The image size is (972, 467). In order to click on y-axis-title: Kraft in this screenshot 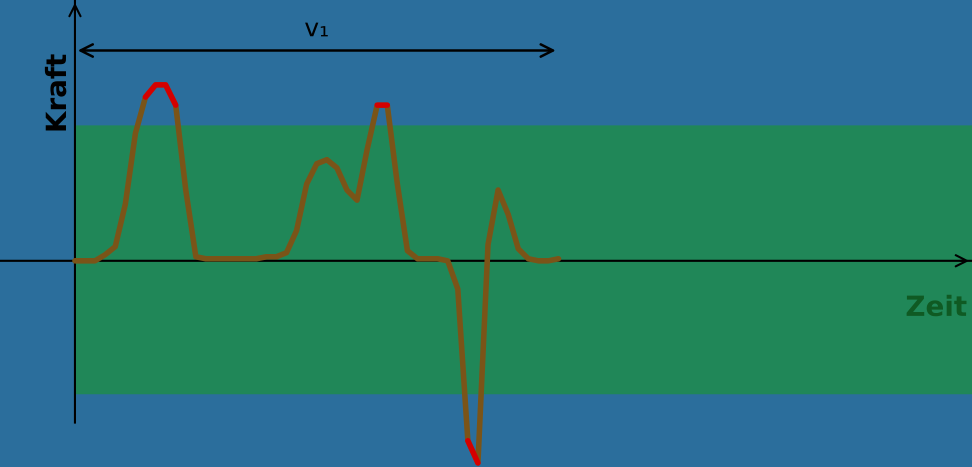, I will do `click(55, 92)`.